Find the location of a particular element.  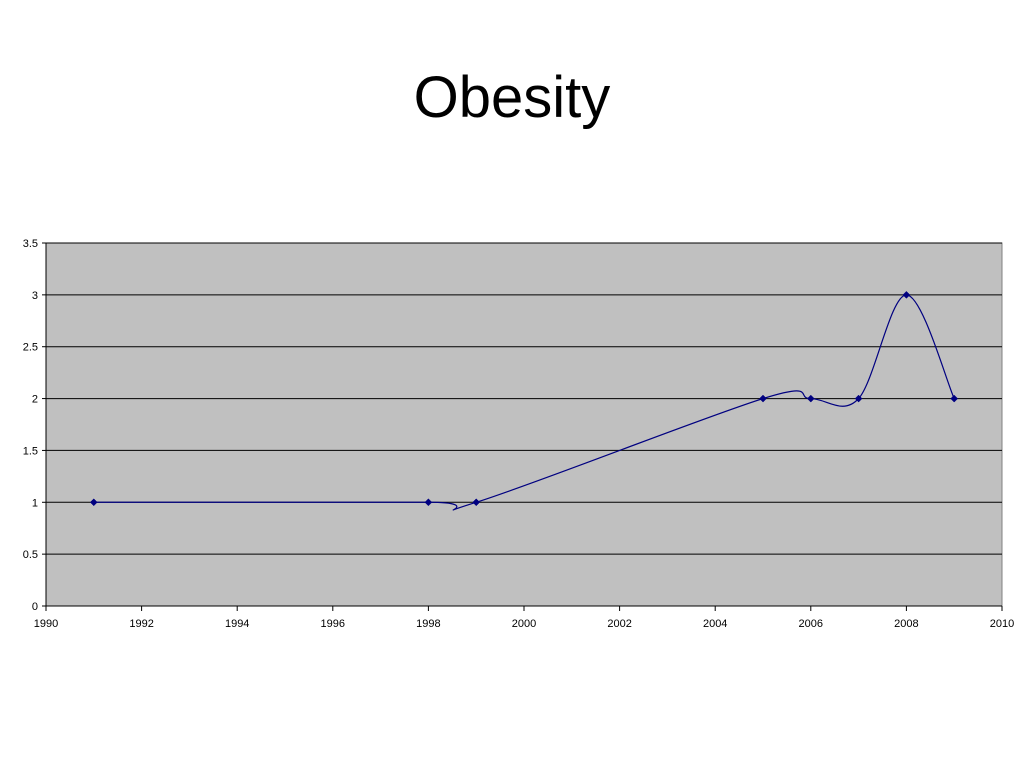

x-tick-label: 1998 is located at coordinates (428, 624).